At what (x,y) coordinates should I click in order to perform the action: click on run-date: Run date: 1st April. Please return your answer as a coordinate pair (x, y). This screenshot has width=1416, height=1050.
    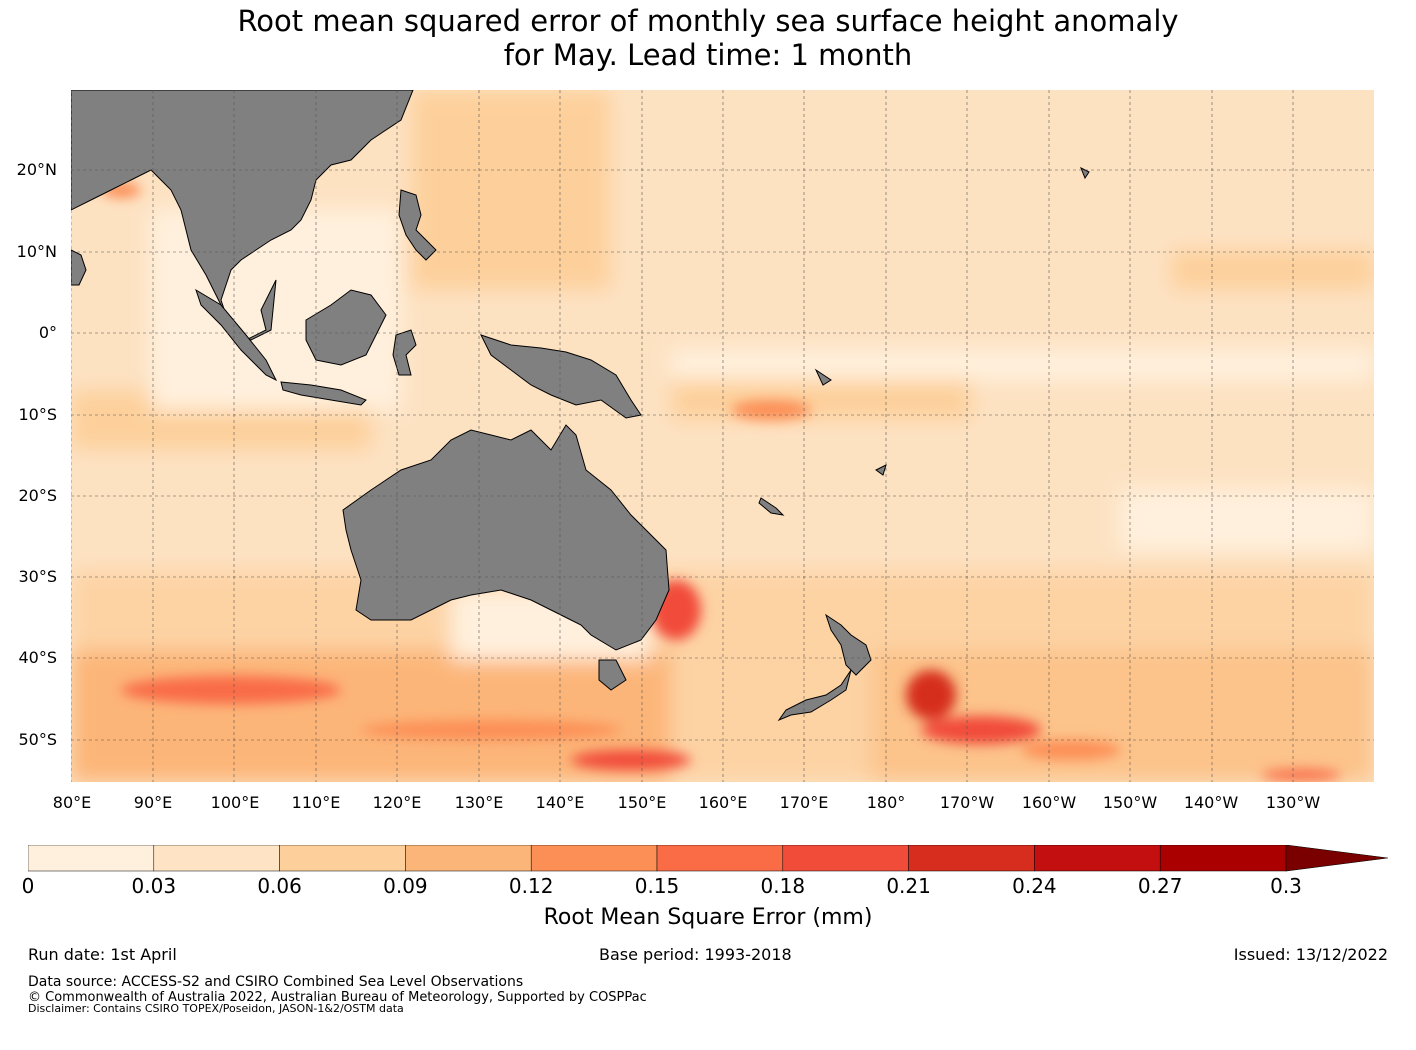
    Looking at the image, I should click on (102, 954).